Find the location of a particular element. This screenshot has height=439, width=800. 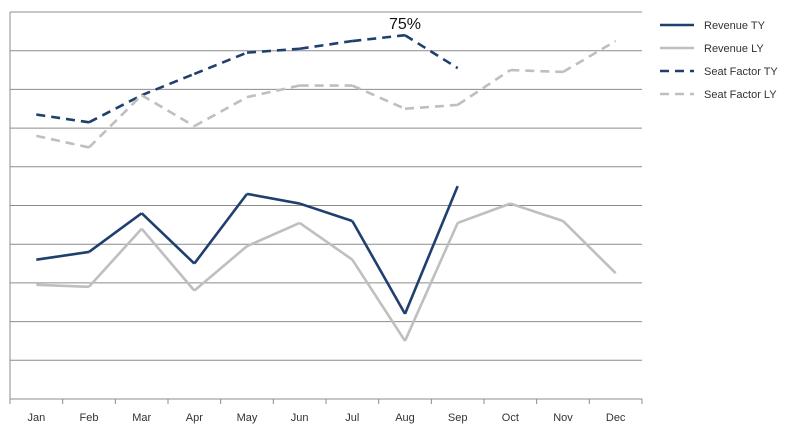

legend-item-revenue-ty: Revenue TY is located at coordinates (713, 26).